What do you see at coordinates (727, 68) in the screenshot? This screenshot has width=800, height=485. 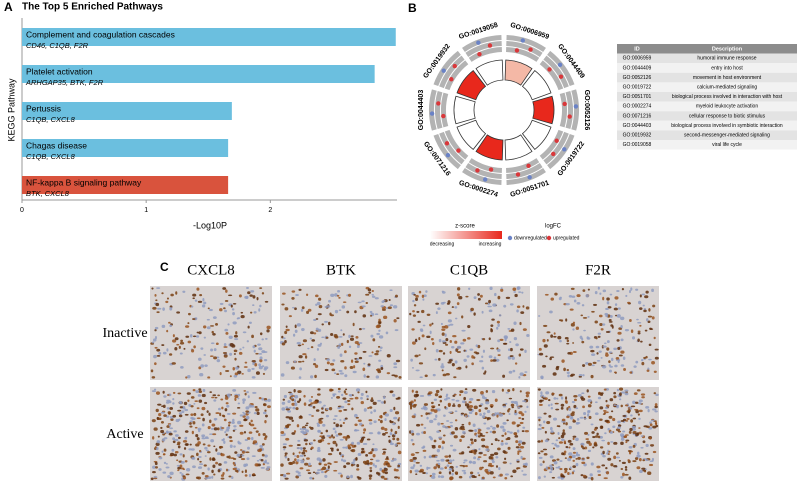 I see `table-cell: entry into host` at bounding box center [727, 68].